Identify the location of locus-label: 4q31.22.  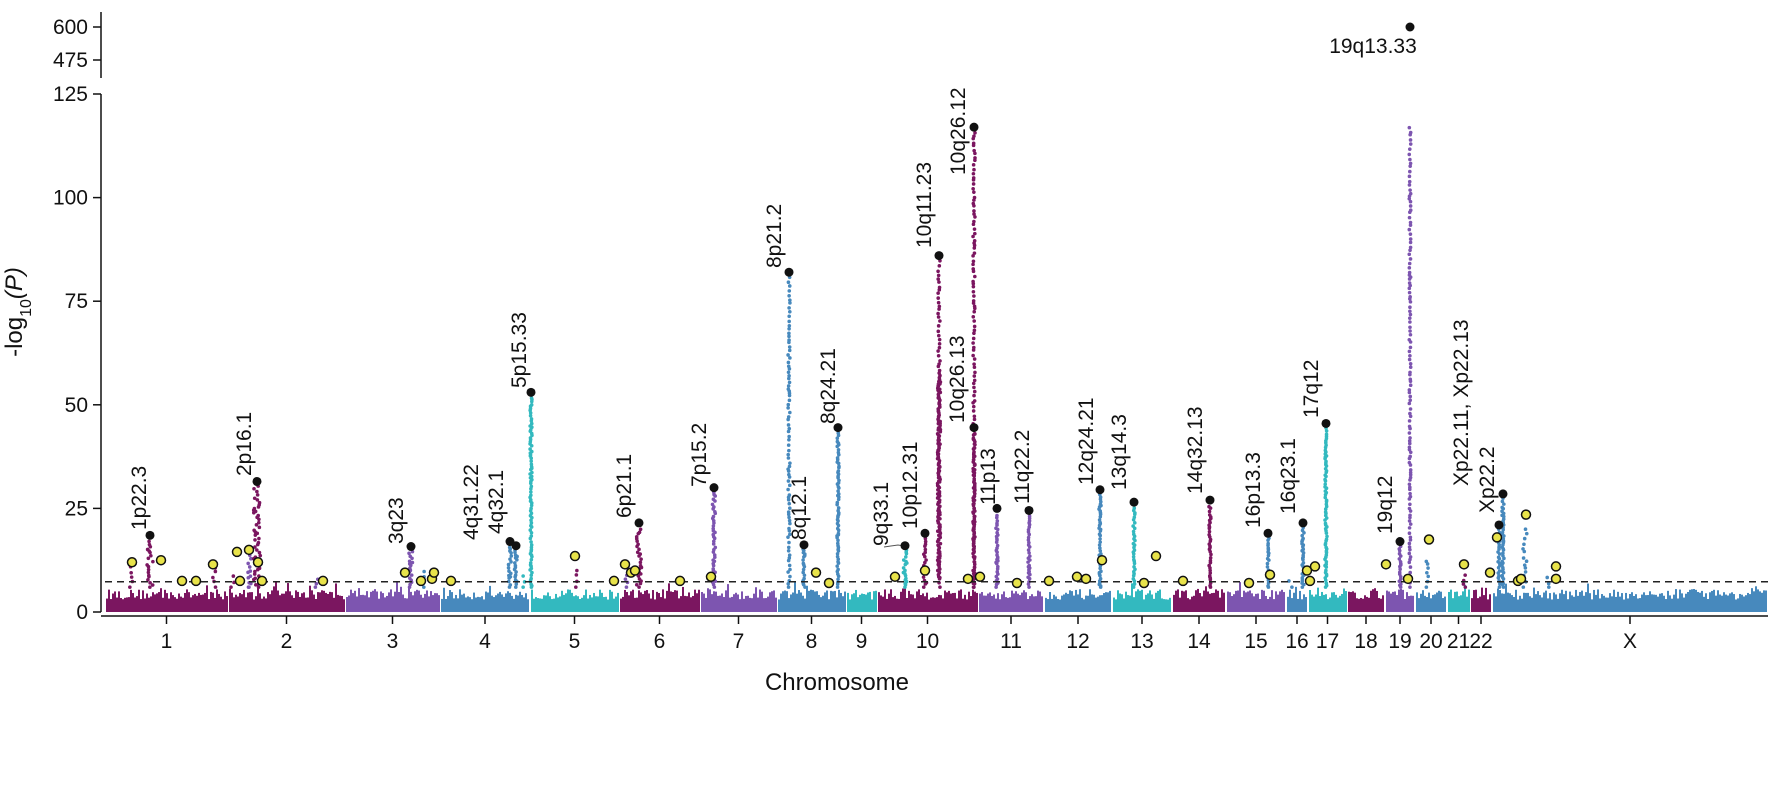
(471, 502).